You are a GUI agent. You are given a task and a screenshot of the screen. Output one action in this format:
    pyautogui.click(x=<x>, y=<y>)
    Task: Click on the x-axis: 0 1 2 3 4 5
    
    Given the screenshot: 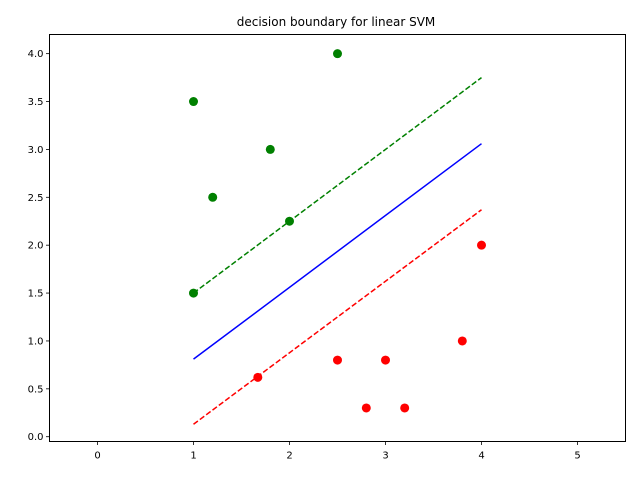 What is the action you would take?
    pyautogui.click(x=337, y=451)
    